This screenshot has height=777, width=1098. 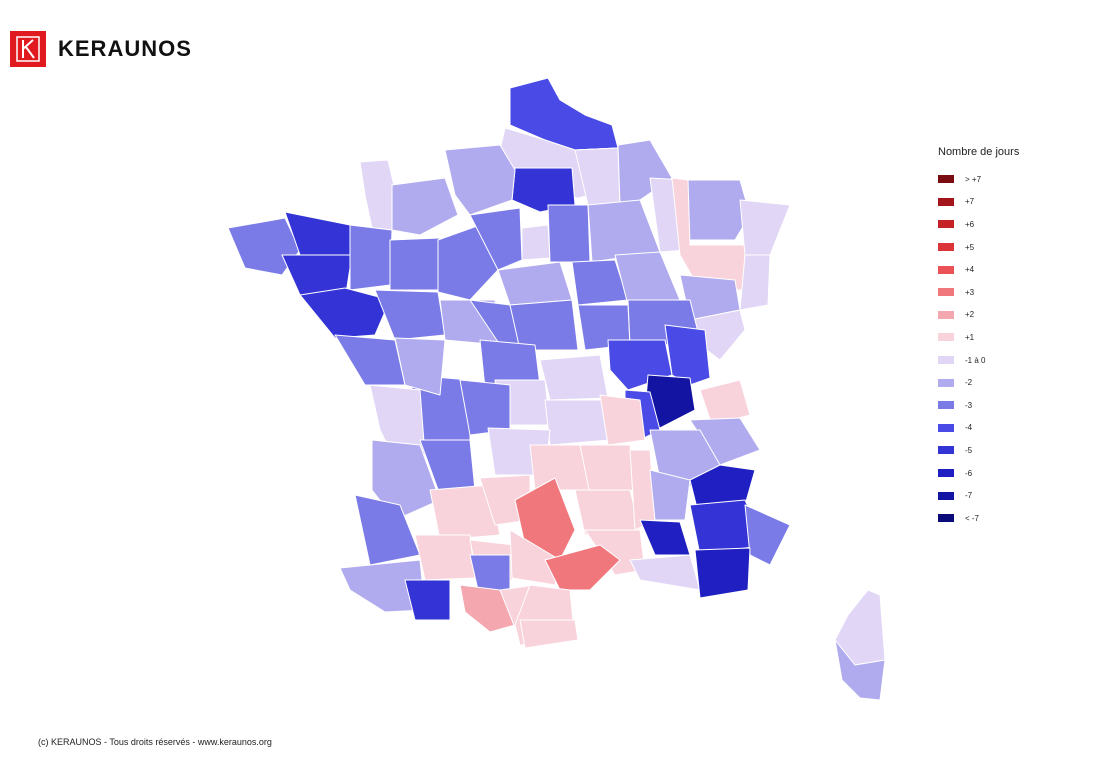 What do you see at coordinates (371, 257) in the screenshot?
I see `region-ille-vilaine` at bounding box center [371, 257].